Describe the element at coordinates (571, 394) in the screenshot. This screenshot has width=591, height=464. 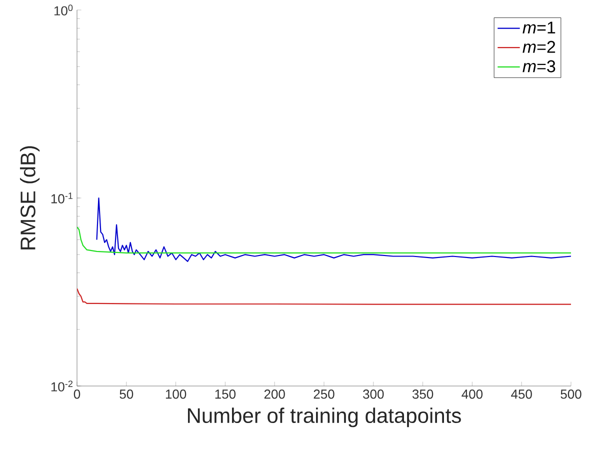
I see `x-tick-label: 500` at that location.